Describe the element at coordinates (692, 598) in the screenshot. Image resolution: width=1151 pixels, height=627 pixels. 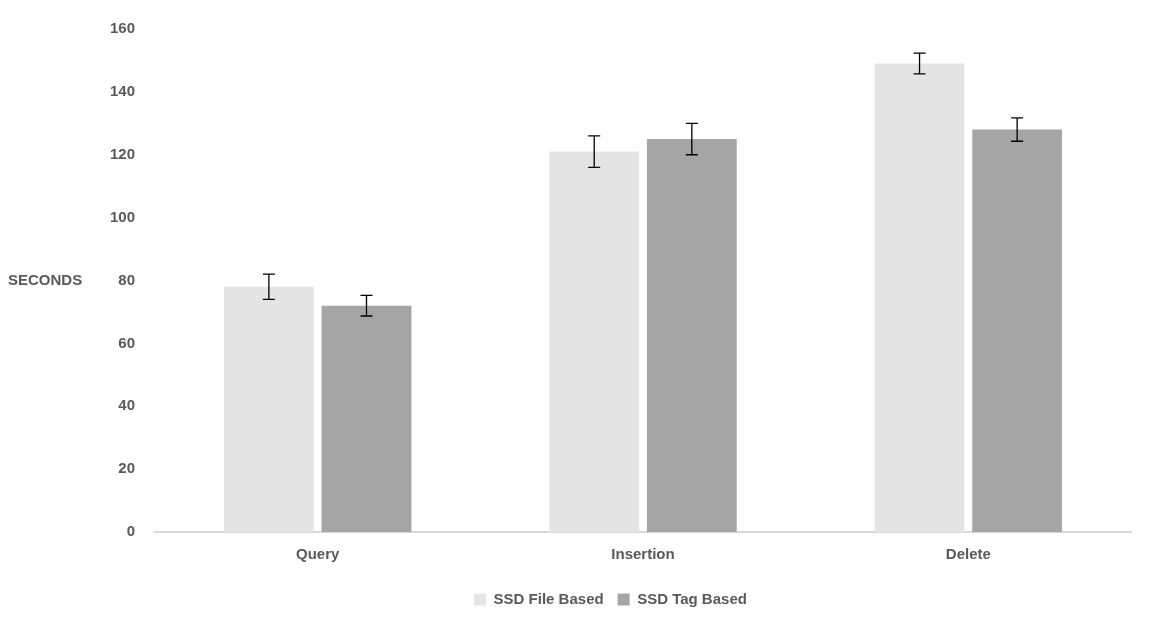
I see `legend-label: SSD Tag Based` at that location.